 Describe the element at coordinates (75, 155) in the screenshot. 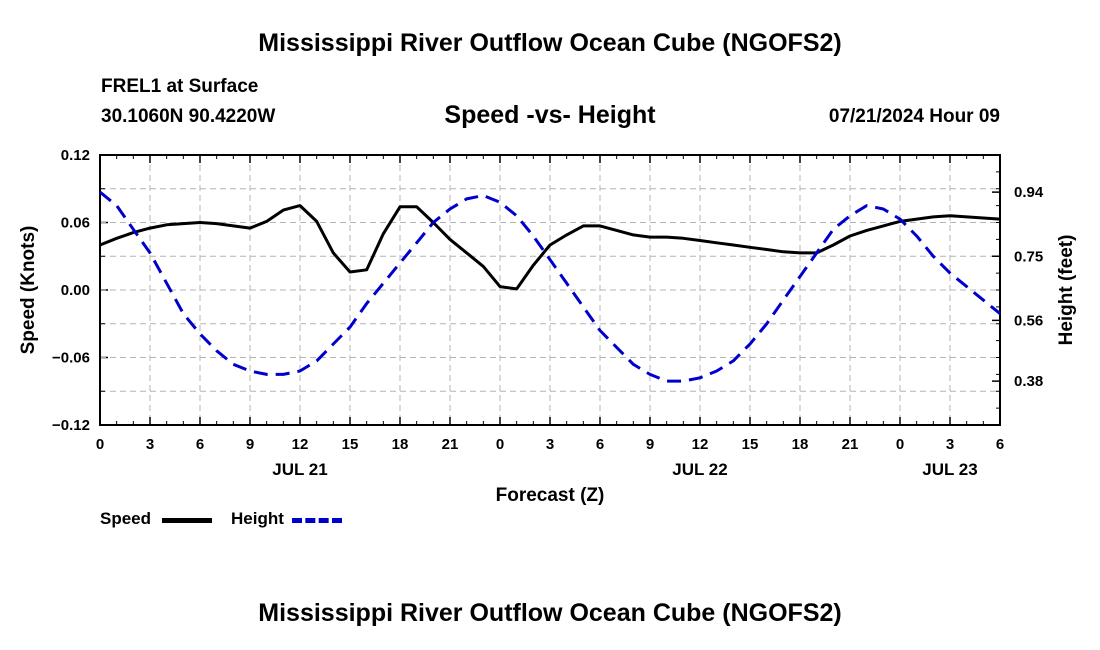

I see `y-tick-label: 0.12` at that location.